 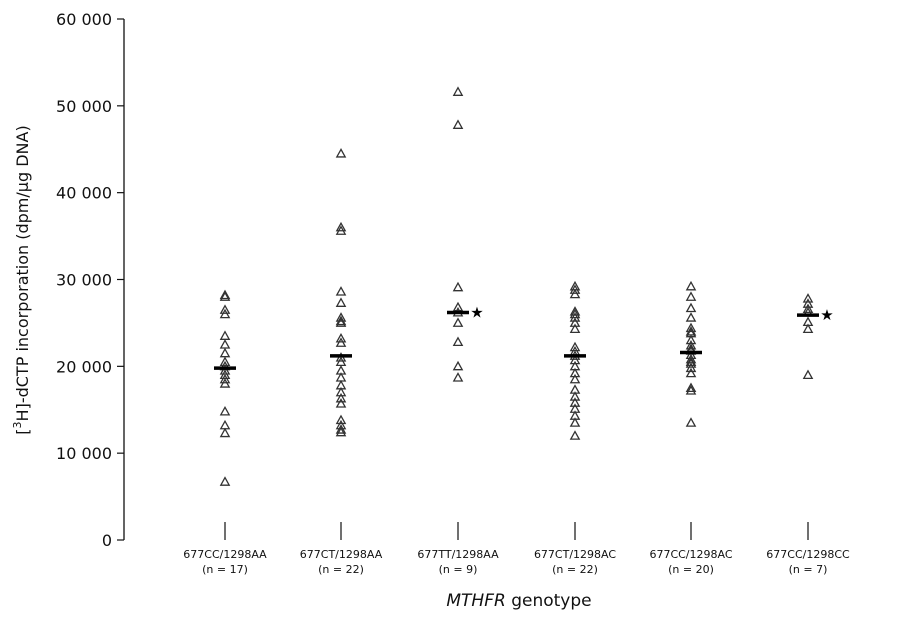 I want to click on y-axis-label-prefix: [, so click(x=22, y=431).